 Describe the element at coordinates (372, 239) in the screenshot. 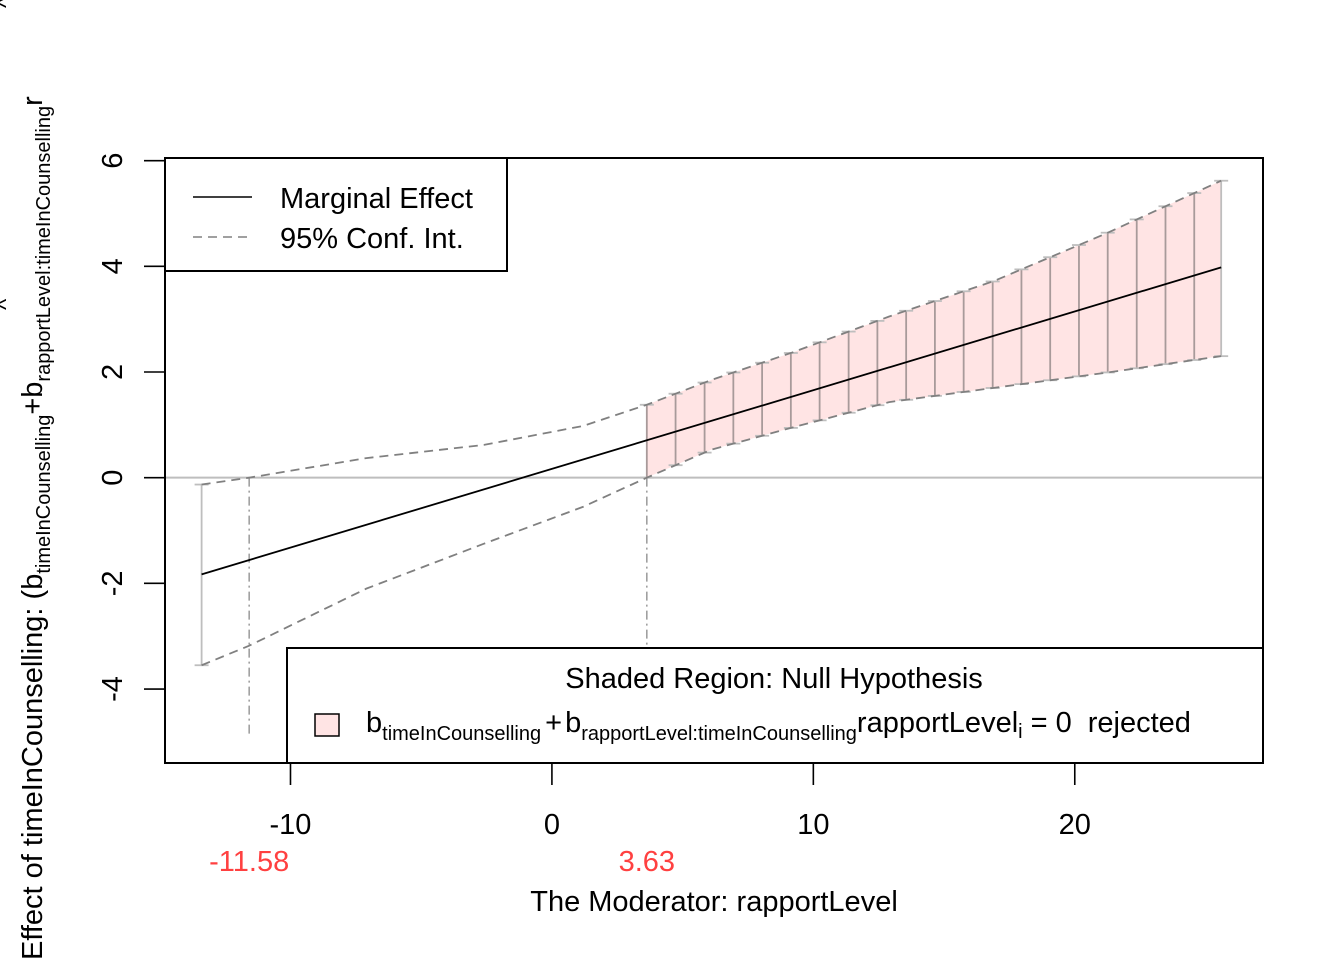

I see `legend-label-conf-int: 95% Conf. Int.` at that location.